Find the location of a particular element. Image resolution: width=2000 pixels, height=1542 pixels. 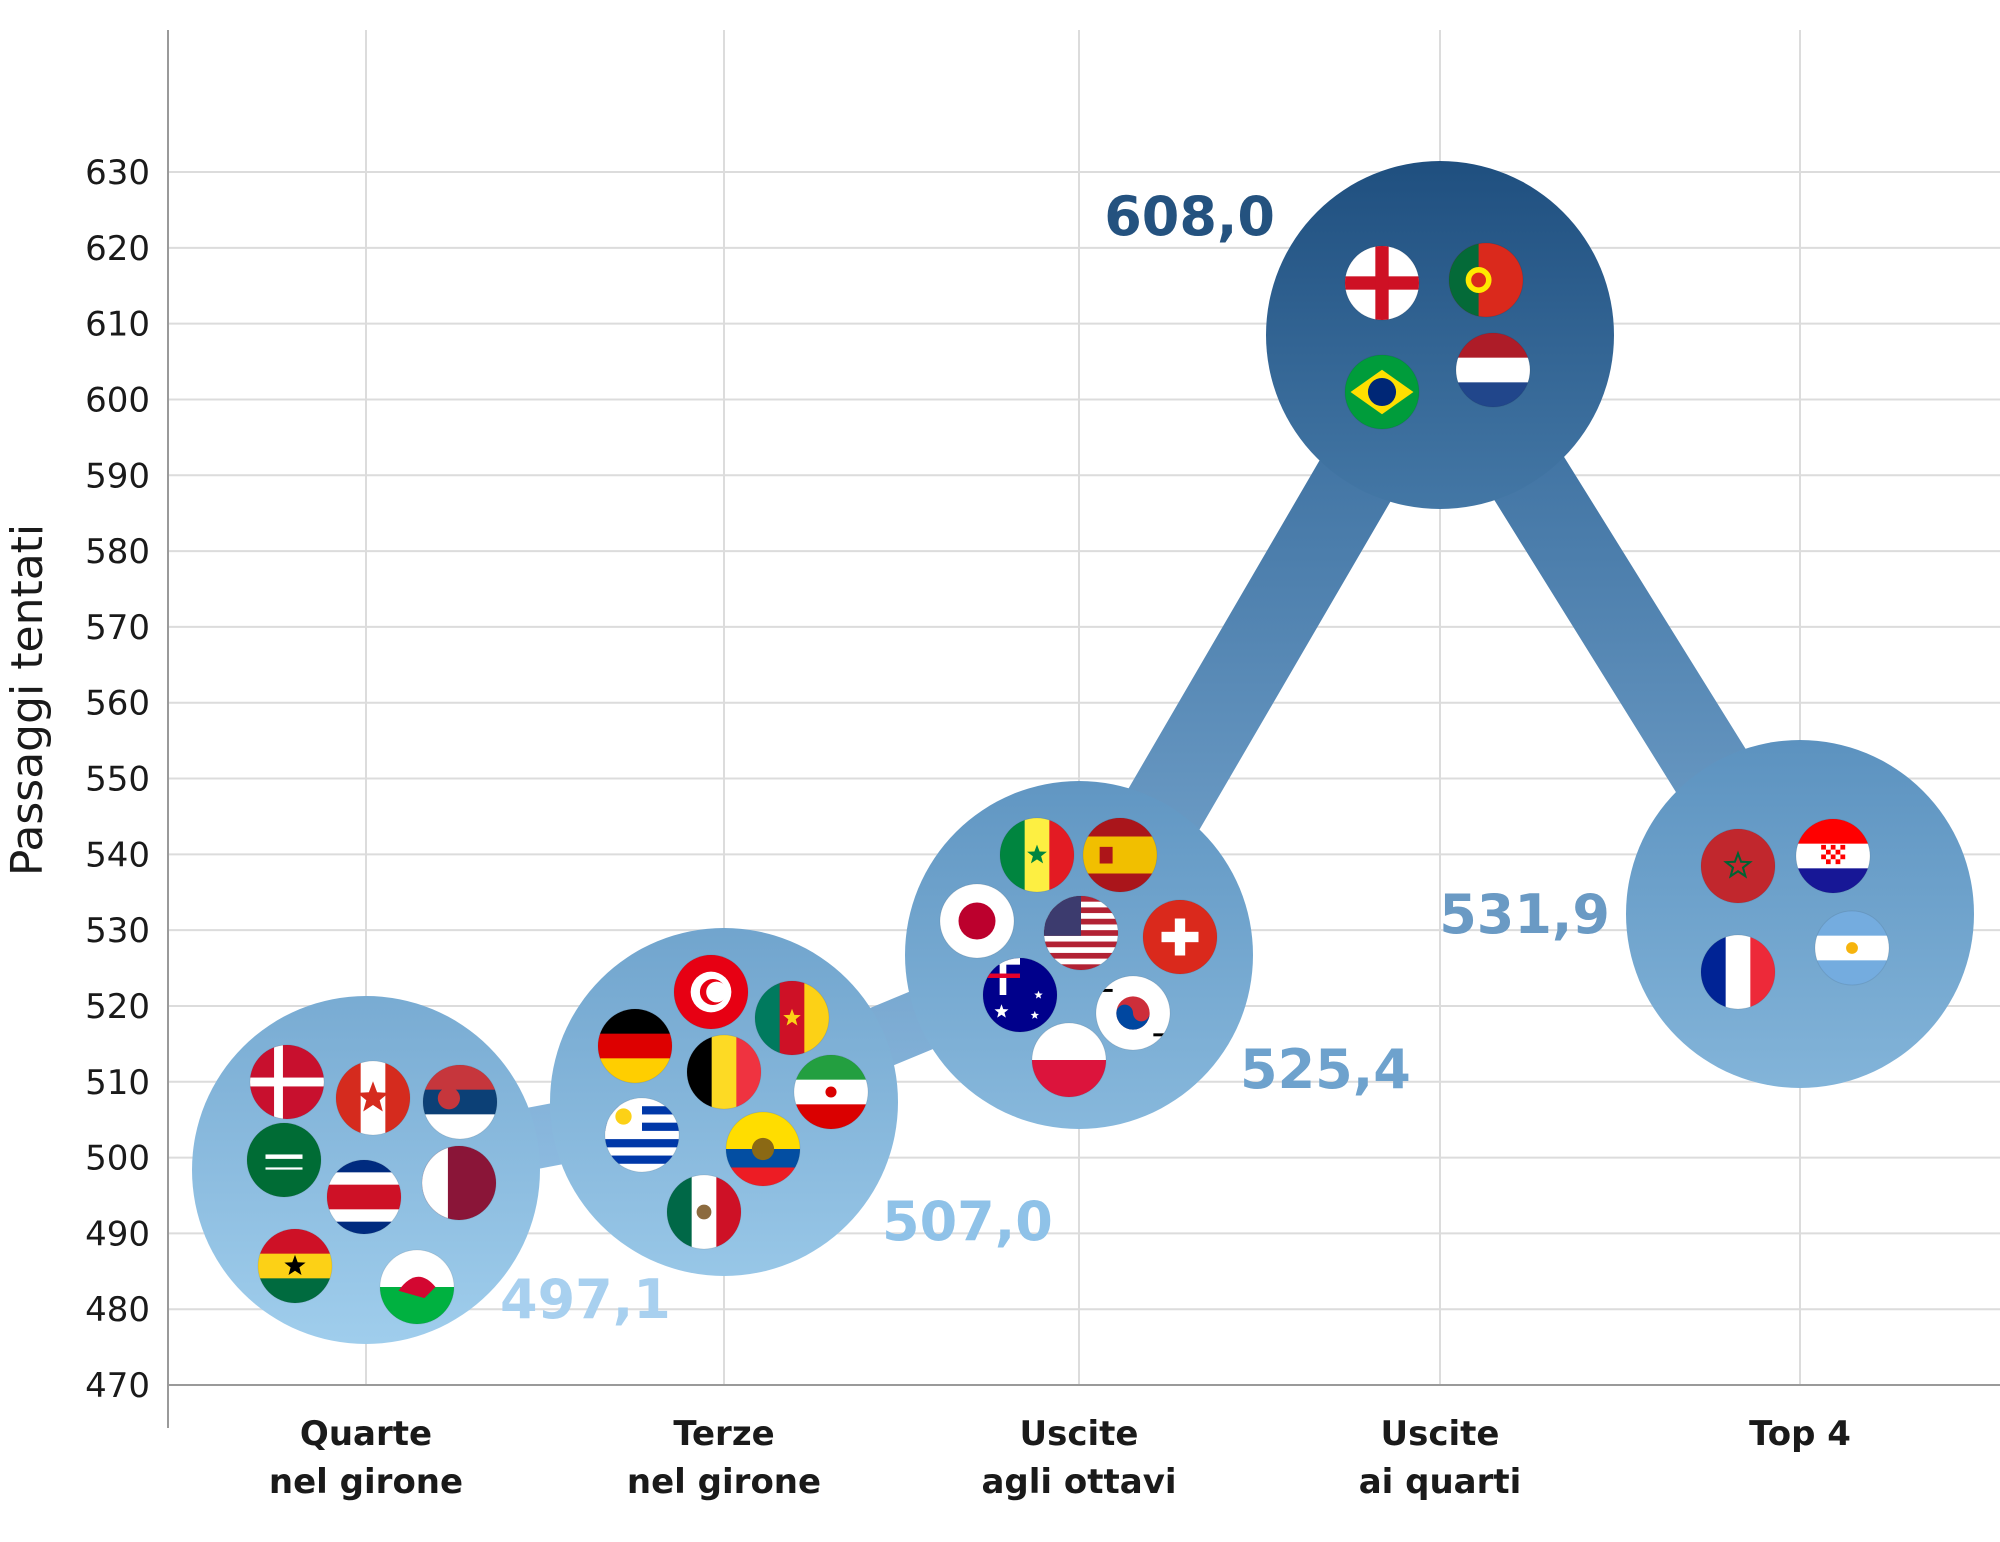

flag-serbia-icon is located at coordinates (460, 1102).